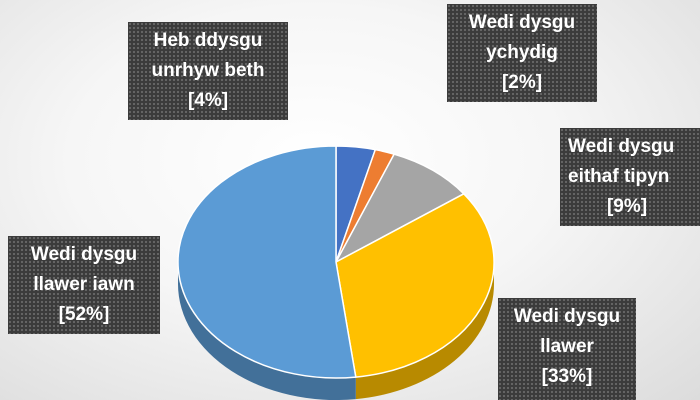 This screenshot has height=400, width=700. I want to click on slice-label-llawer-iawn: Wedi dysgu llawer iawn [52%], so click(84, 285).